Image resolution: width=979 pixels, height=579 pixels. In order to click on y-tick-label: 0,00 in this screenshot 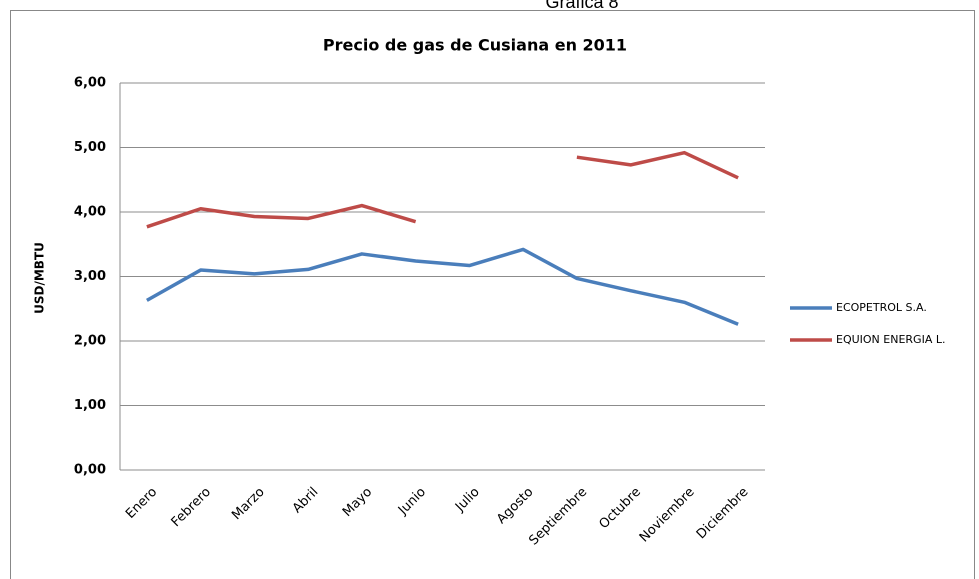, I will do `click(90, 470)`.